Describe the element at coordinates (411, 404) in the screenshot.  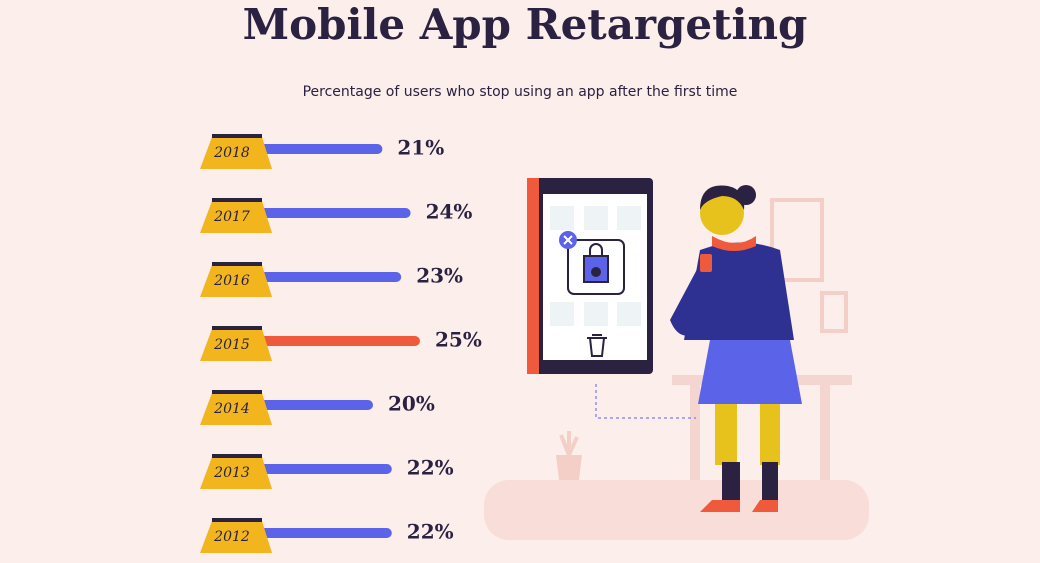
I see `value-label: 20%` at that location.